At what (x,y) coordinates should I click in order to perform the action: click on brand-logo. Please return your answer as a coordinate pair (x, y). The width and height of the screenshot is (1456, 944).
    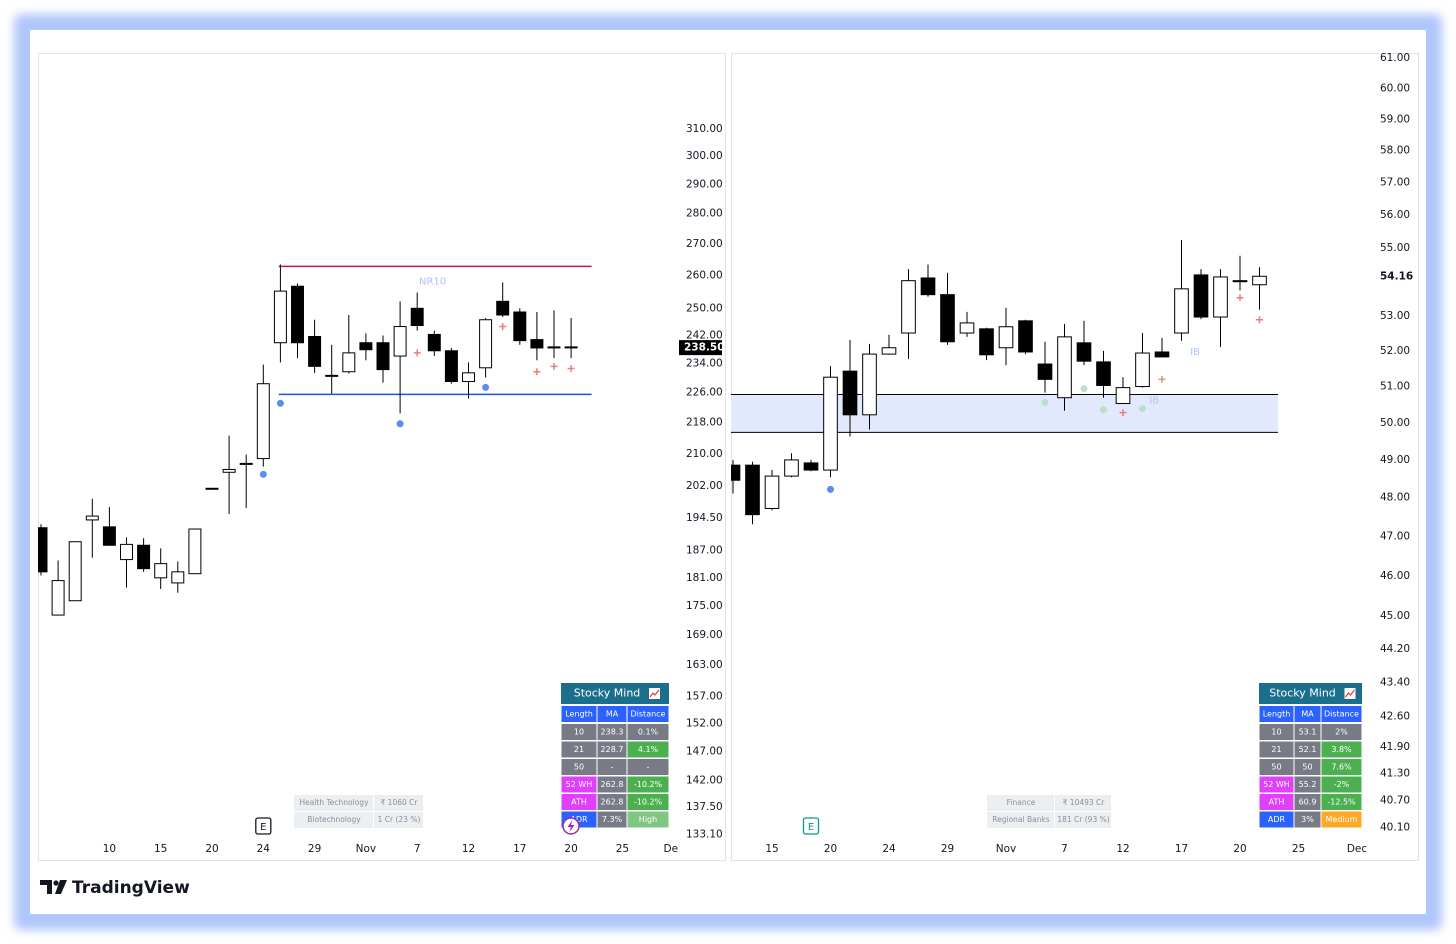
    Looking at the image, I should click on (53, 887).